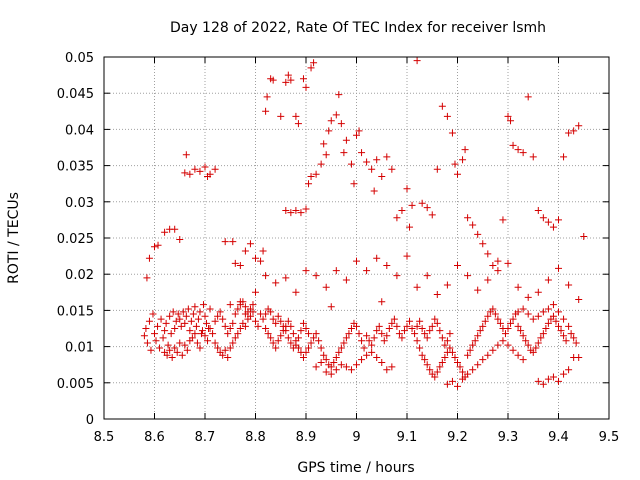 This screenshot has height=480, width=640. Describe the element at coordinates (79, 348) in the screenshot. I see `y-tick-label: 0.01` at that location.